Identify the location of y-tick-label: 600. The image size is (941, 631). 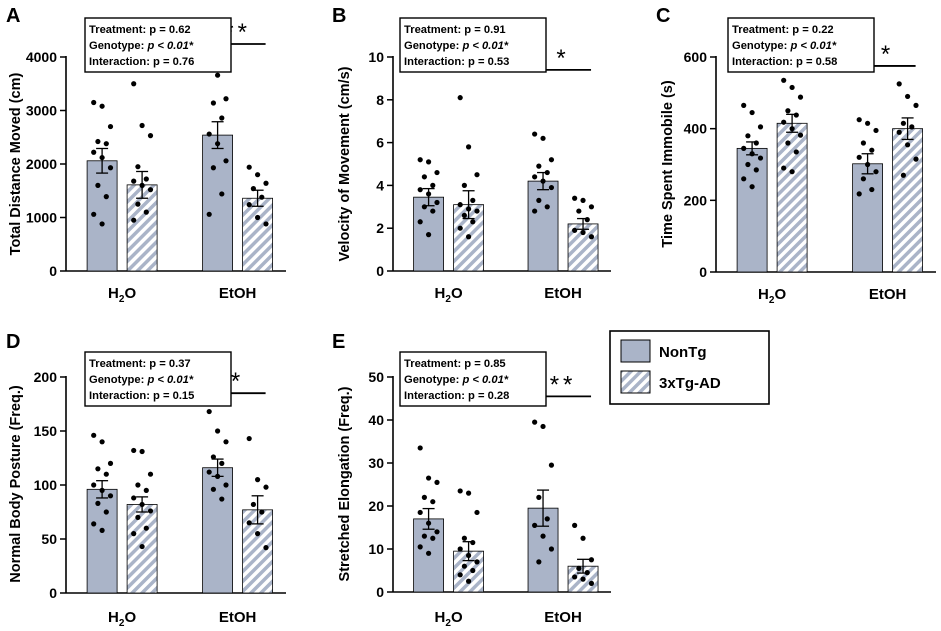
(696, 57).